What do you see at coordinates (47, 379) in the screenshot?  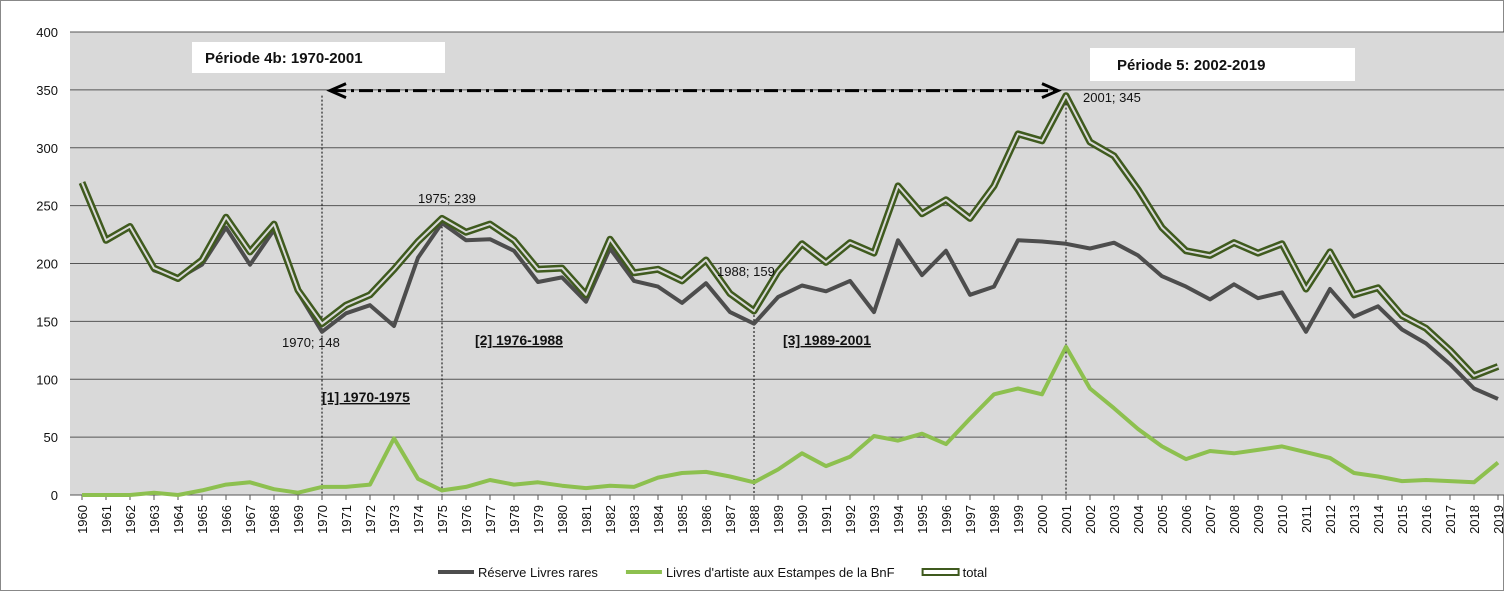 I see `y-tick-label: 100` at bounding box center [47, 379].